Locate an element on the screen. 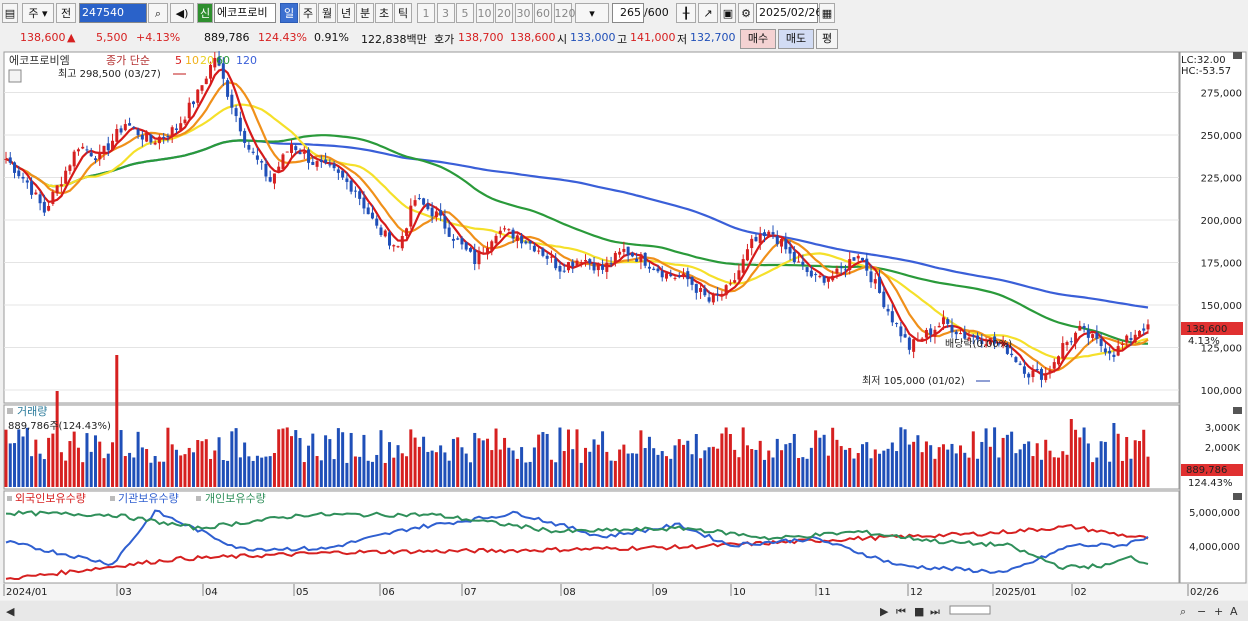 The height and width of the screenshot is (621, 1248). minute-button: 1 is located at coordinates (426, 13).